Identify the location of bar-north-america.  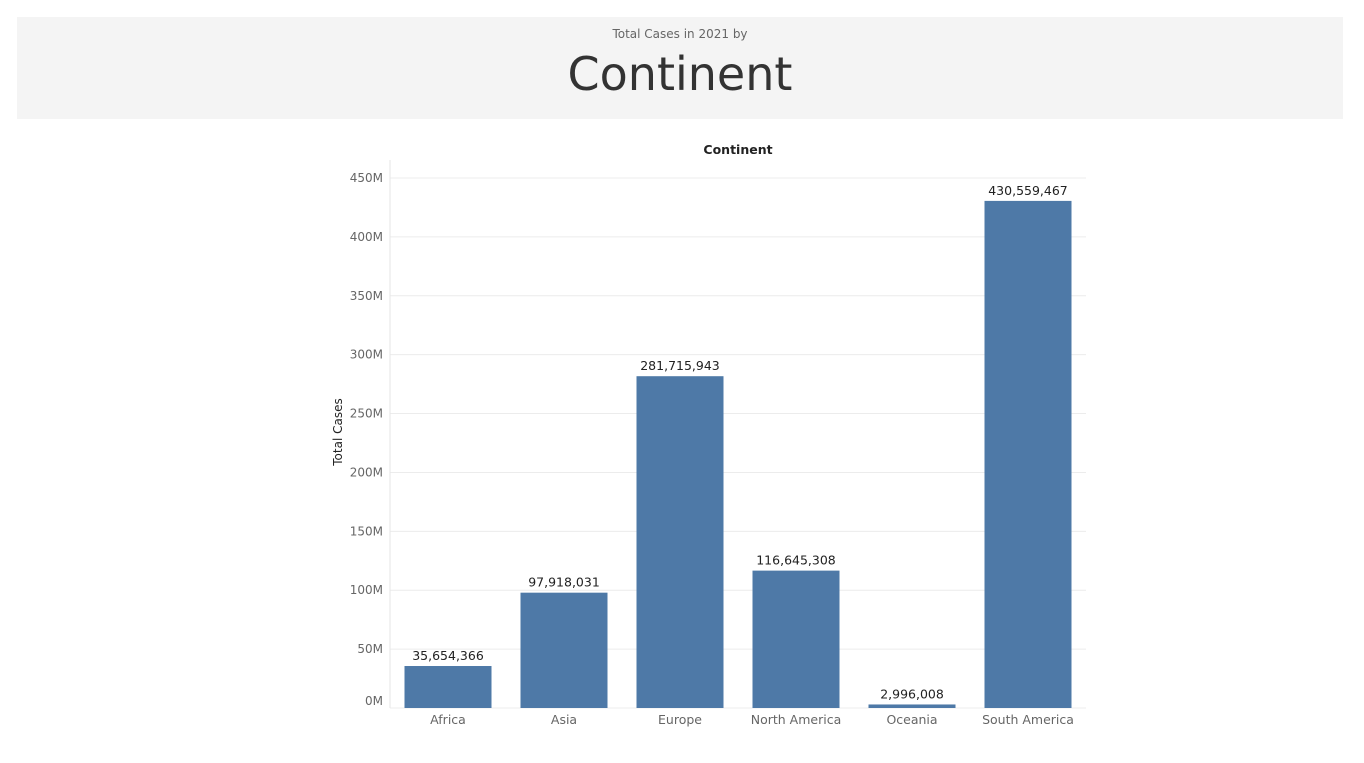
(796, 639).